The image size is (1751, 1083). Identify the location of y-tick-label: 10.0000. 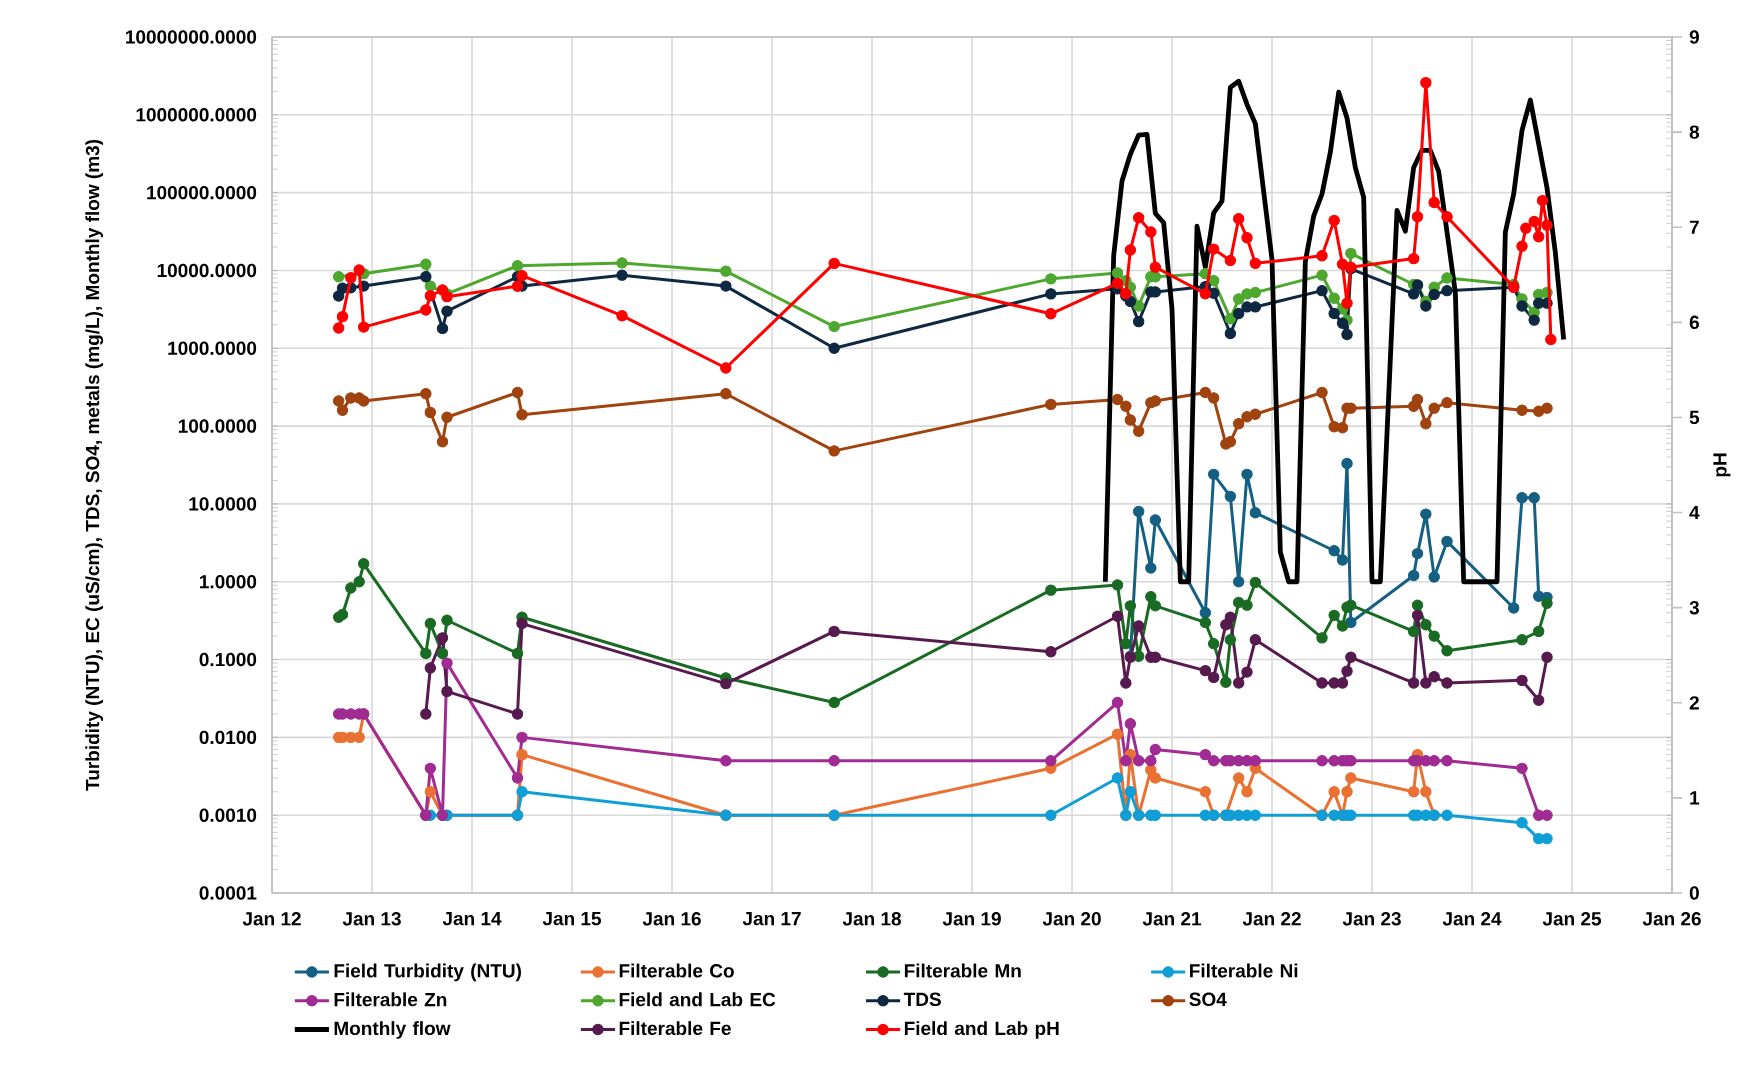
(223, 504).